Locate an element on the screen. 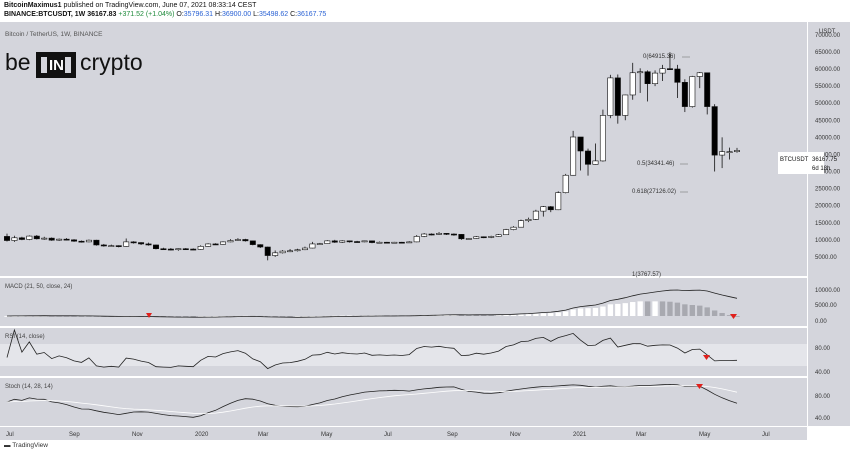 The width and height of the screenshot is (850, 453). time-axis is located at coordinates (403, 433).